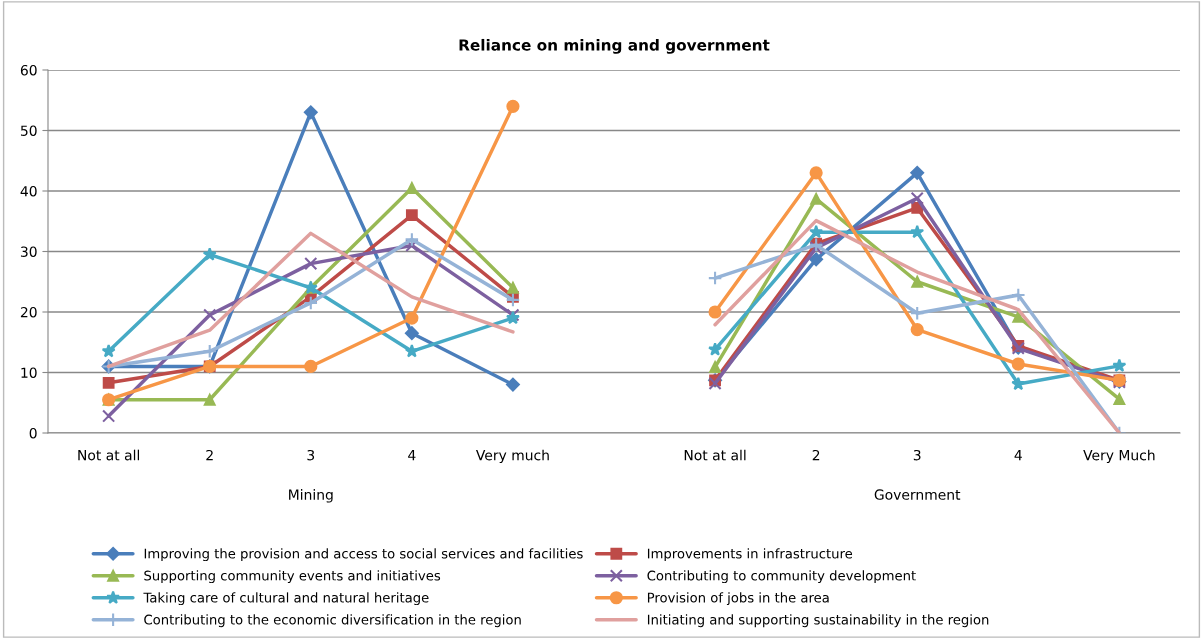 The image size is (1203, 639). Describe the element at coordinates (750, 555) in the screenshot. I see `legend-label: Improvements in infrastructure` at that location.